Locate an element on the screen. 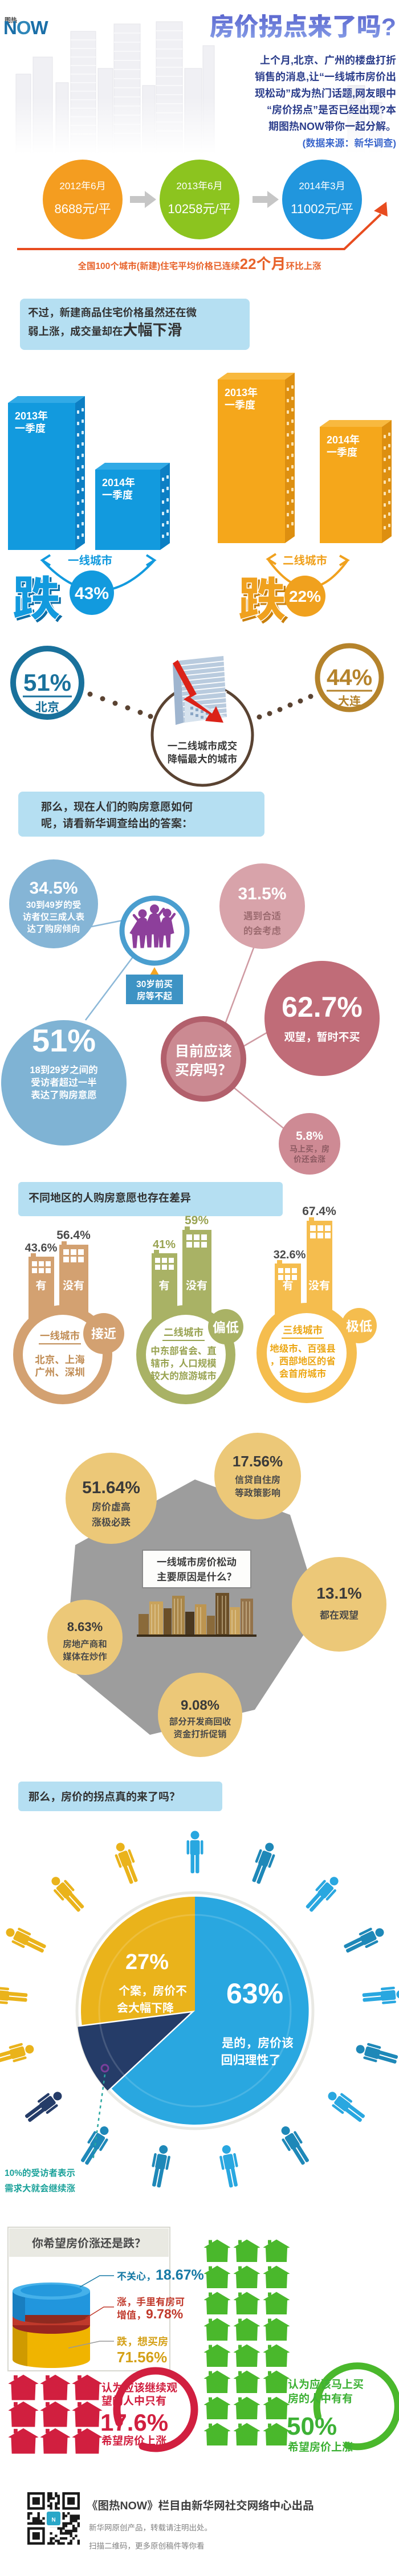  svg-text: 观望，暂时不买 is located at coordinates (322, 1037).